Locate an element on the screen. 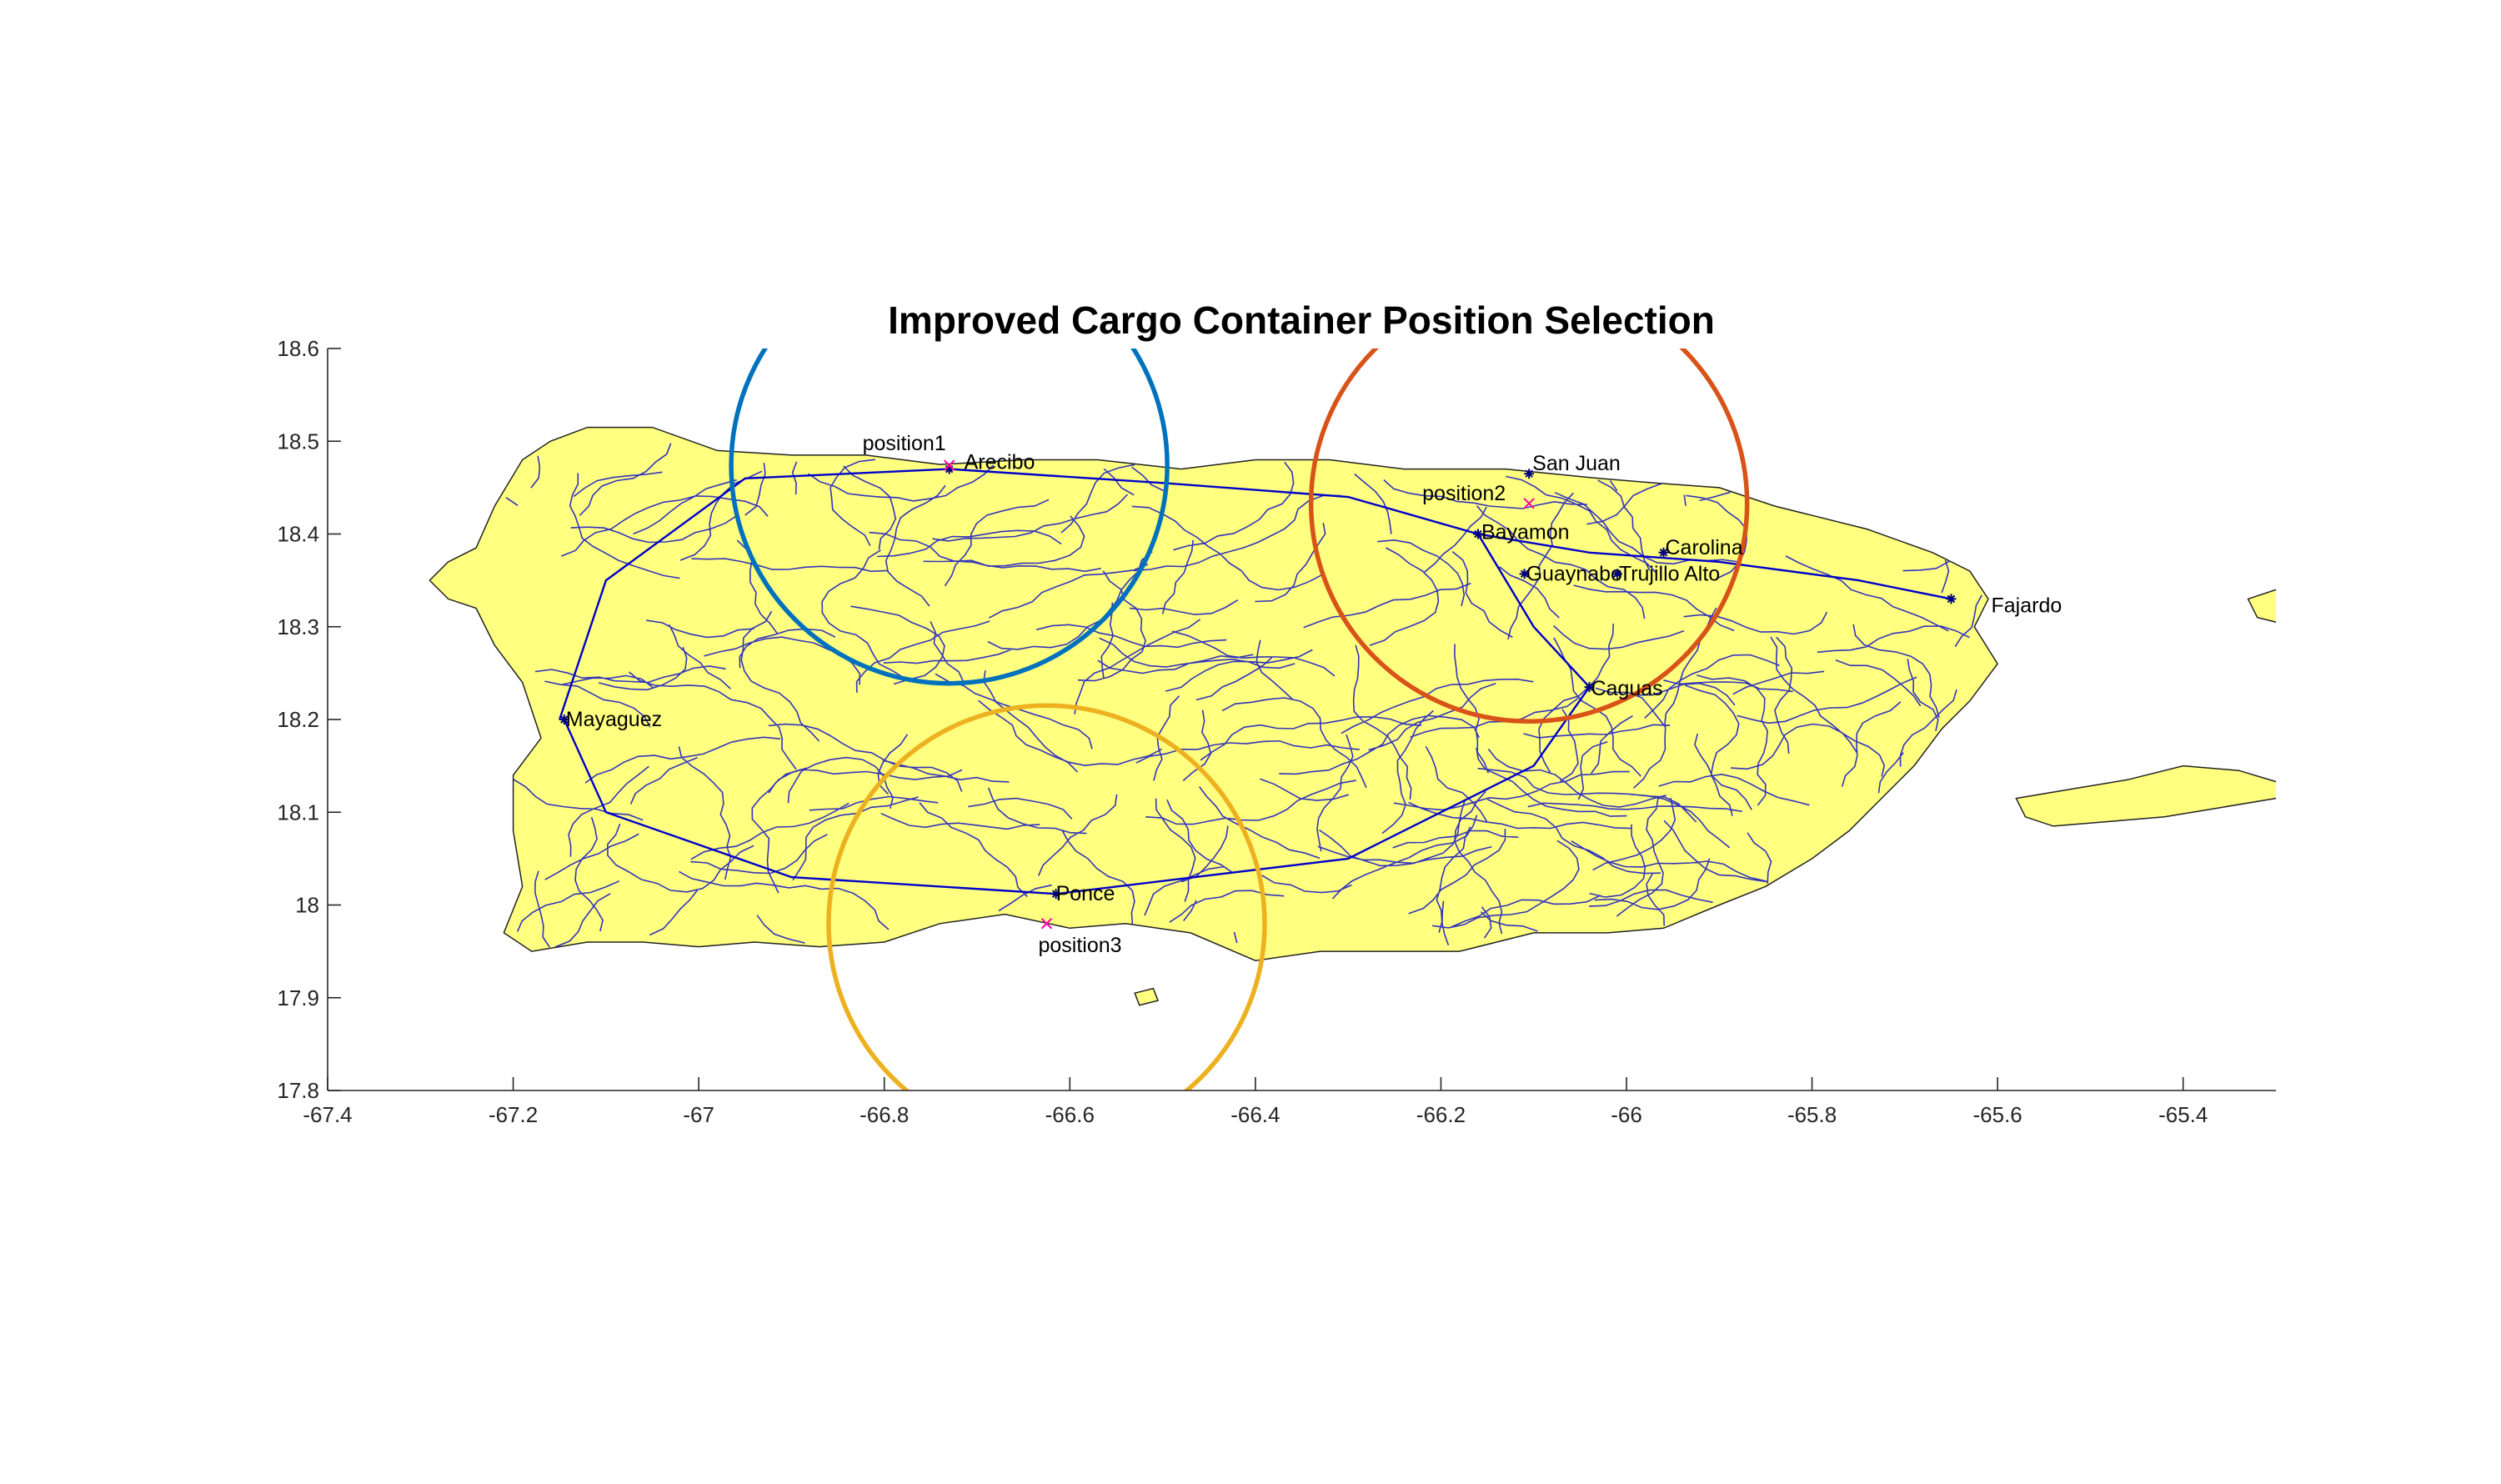 This screenshot has width=2501, height=1484. land-vieques is located at coordinates (2145, 796).